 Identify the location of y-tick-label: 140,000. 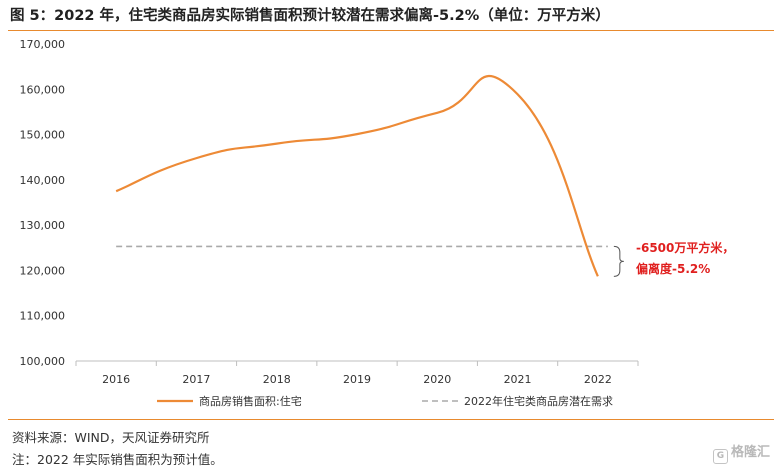
(43, 180).